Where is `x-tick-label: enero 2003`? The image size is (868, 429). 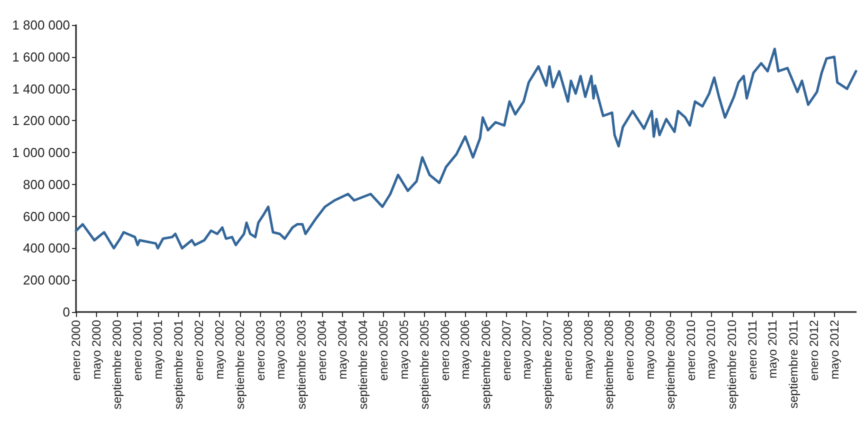
x-tick-label: enero 2003 is located at coordinates (261, 350).